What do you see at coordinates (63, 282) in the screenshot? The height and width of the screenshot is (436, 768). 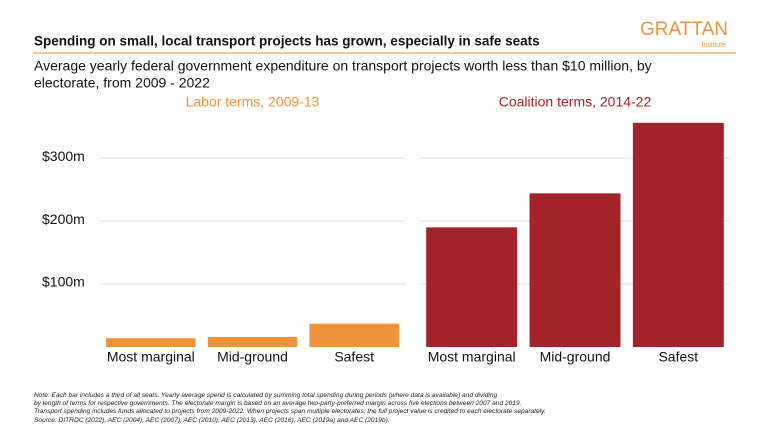 I see `y-tick-label: $100m` at bounding box center [63, 282].